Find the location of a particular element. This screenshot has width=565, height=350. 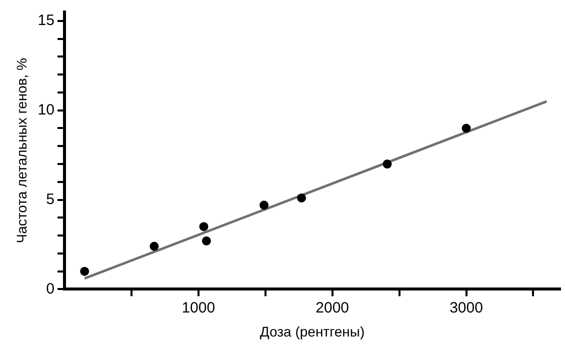

x-tick-label: 2000 is located at coordinates (333, 307).